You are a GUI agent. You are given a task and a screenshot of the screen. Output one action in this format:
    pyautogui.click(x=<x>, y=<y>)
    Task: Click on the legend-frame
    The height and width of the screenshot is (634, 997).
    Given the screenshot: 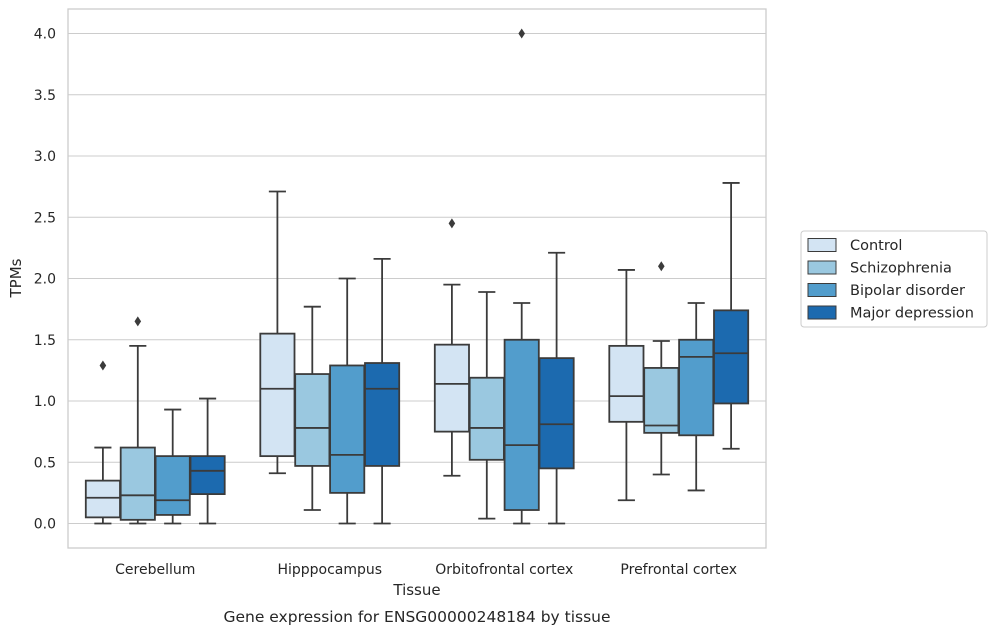 What is the action you would take?
    pyautogui.click(x=894, y=279)
    